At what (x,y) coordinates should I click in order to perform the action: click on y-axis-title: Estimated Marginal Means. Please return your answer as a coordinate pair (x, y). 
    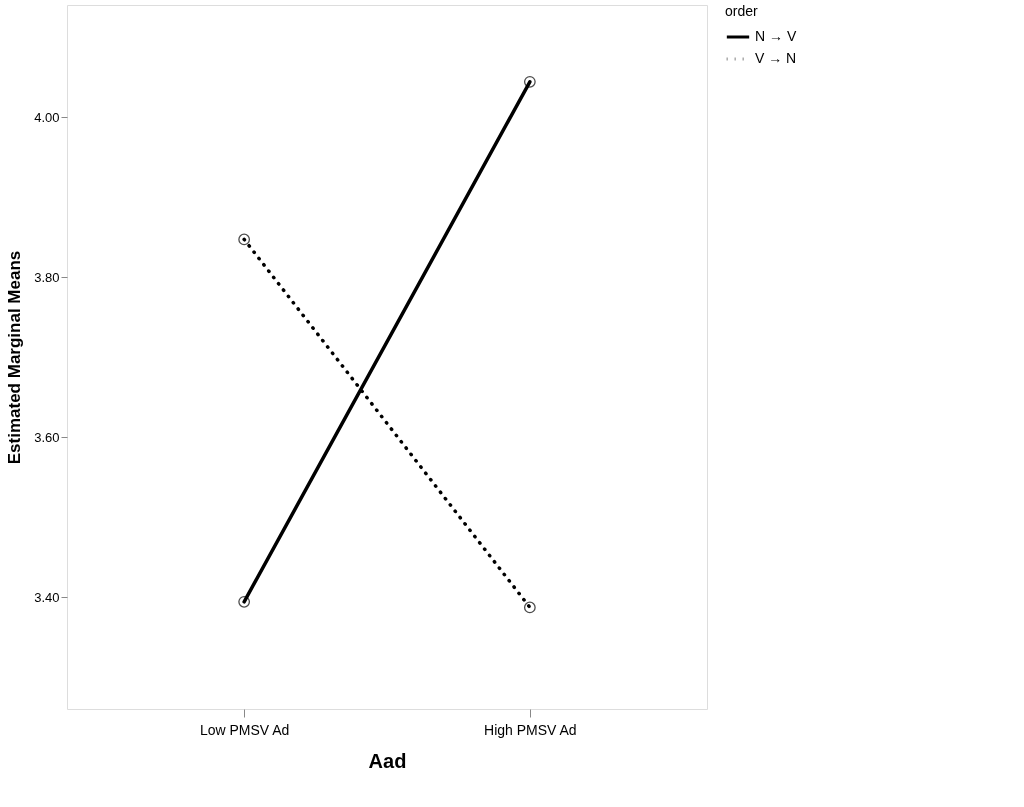
    Looking at the image, I should click on (15, 357).